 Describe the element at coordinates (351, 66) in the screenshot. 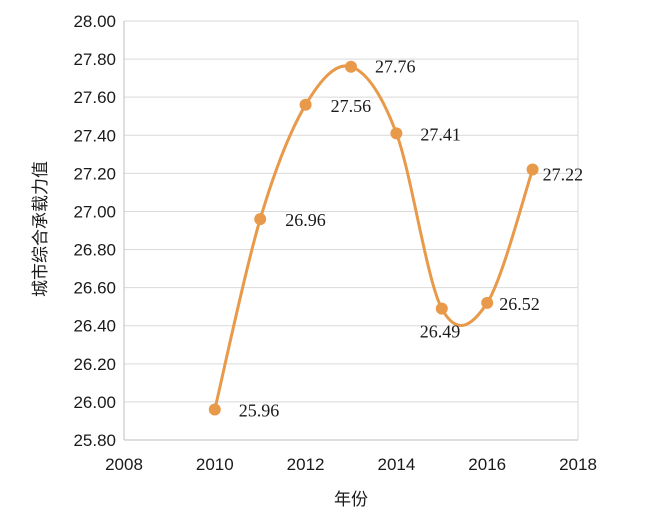

I see `data-point-2013` at that location.